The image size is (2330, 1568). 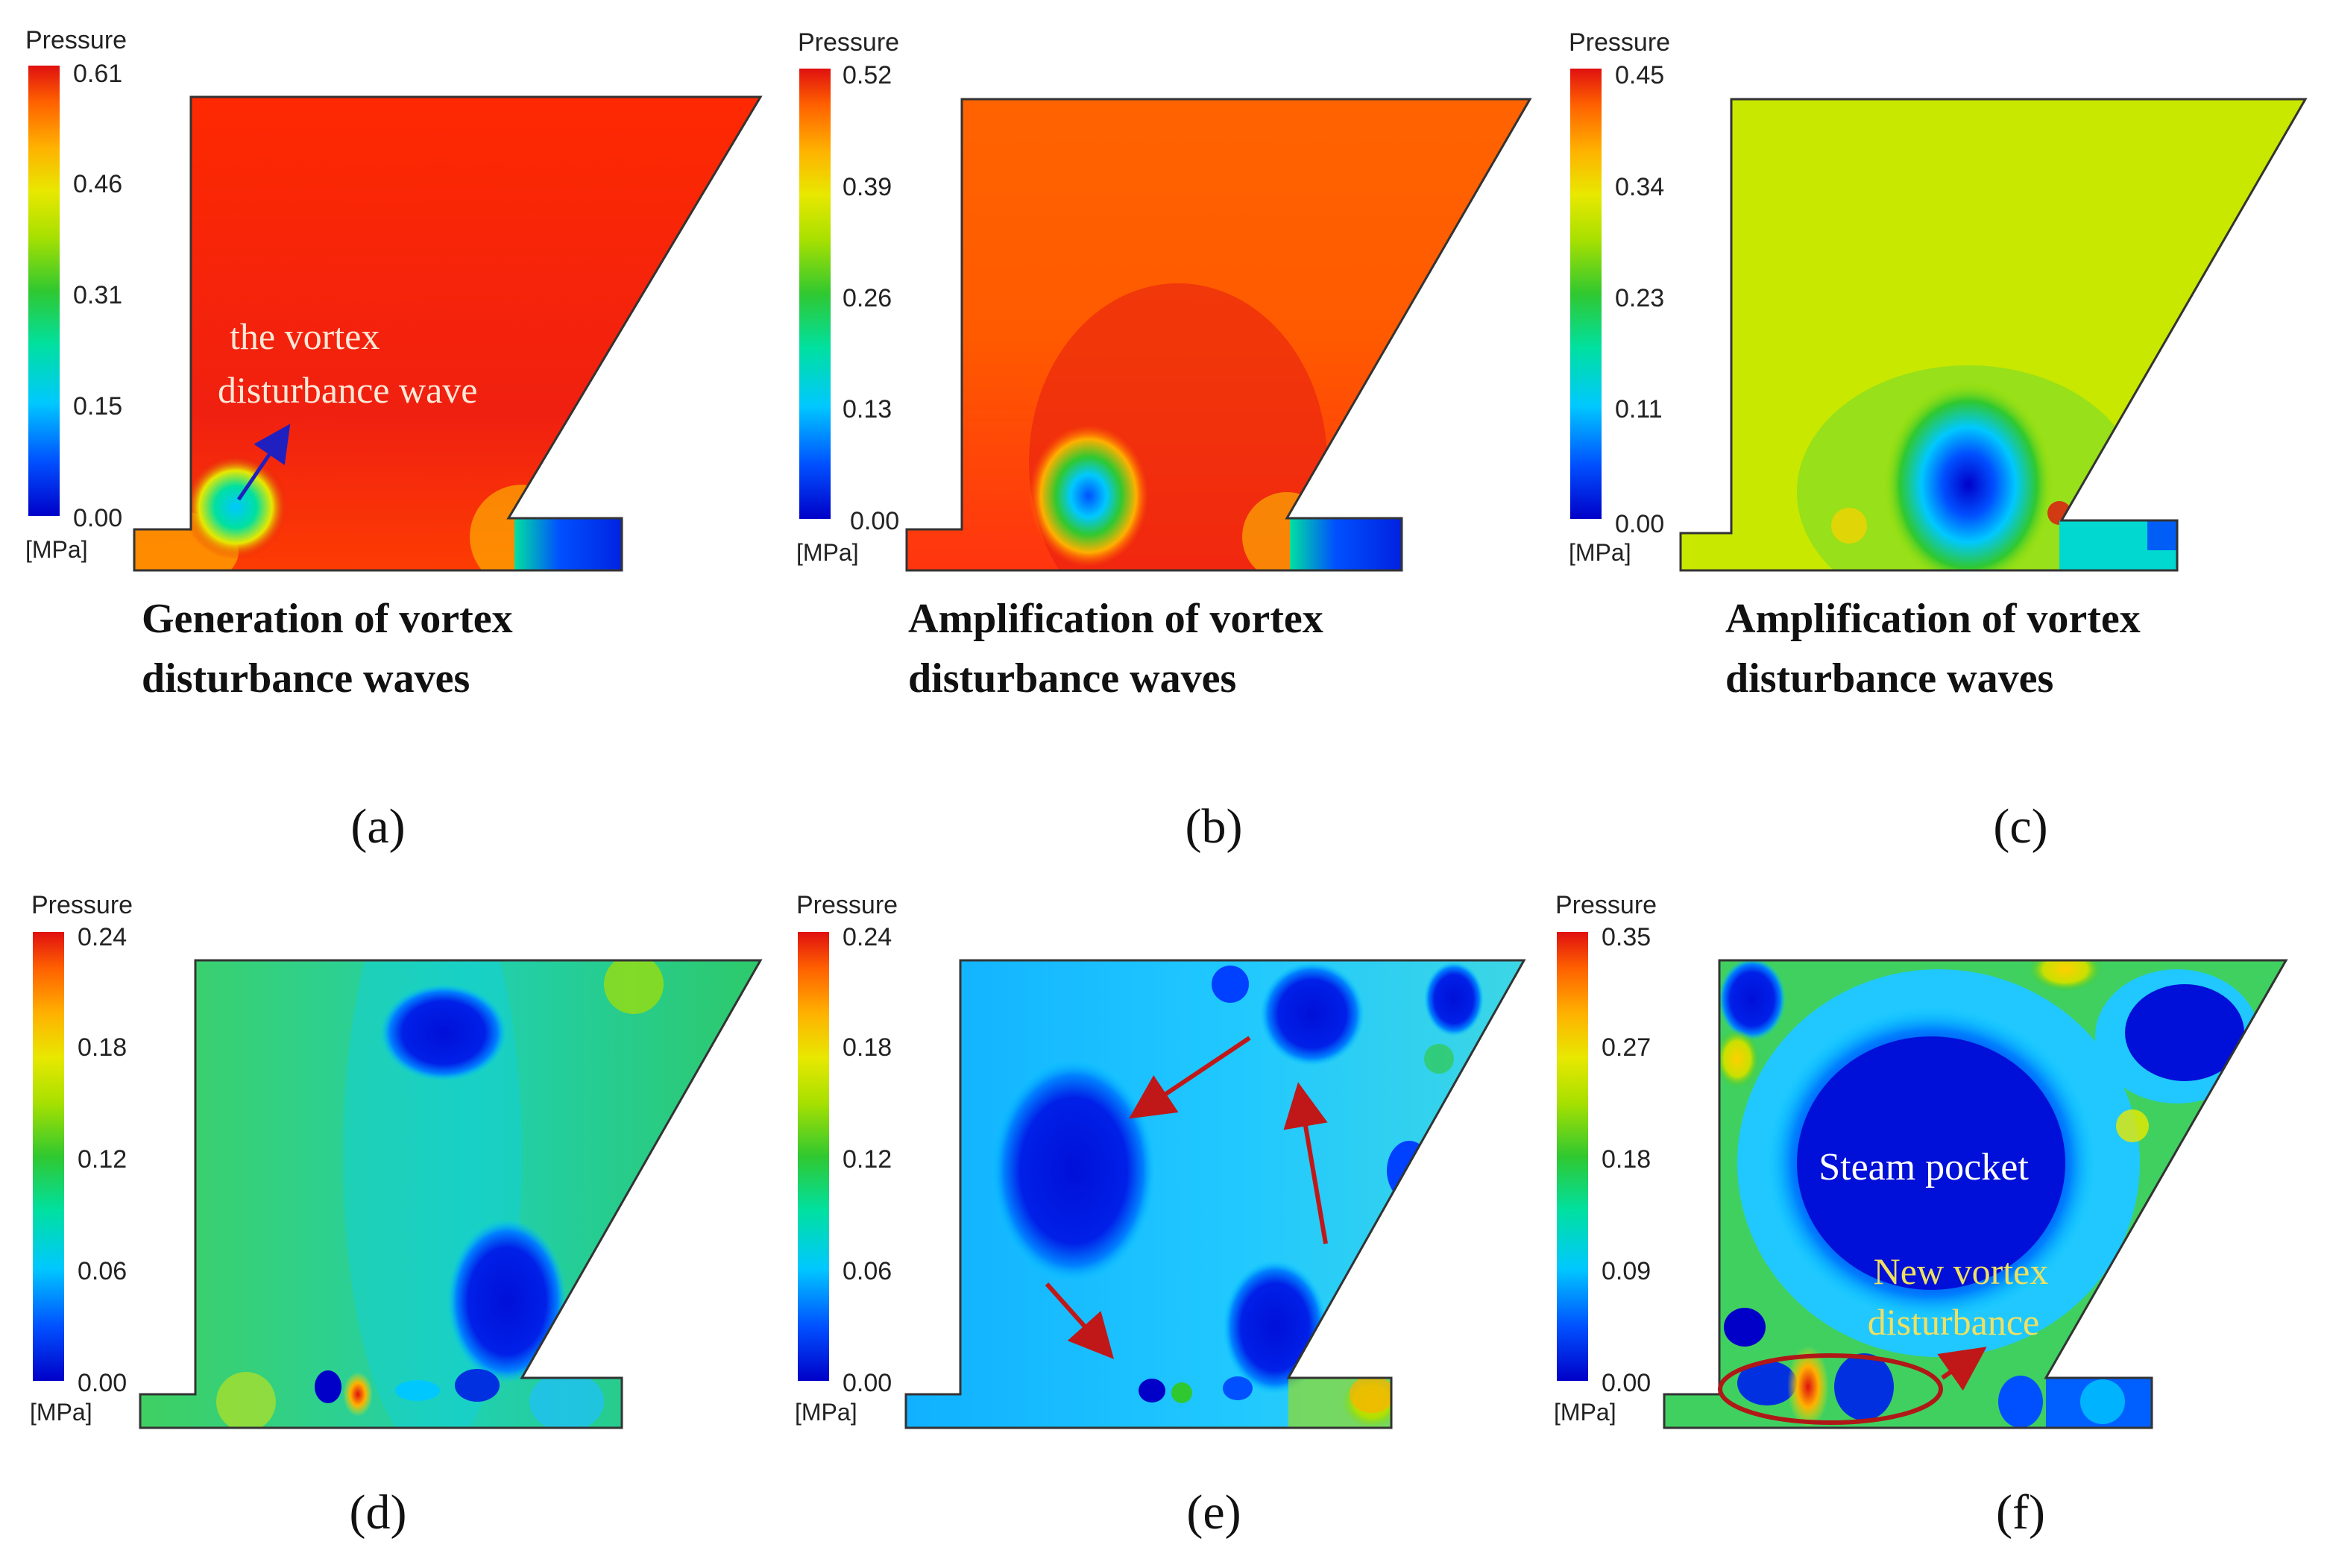 What do you see at coordinates (1953, 1322) in the screenshot?
I see `new-vortex-label-line2: disturbance` at bounding box center [1953, 1322].